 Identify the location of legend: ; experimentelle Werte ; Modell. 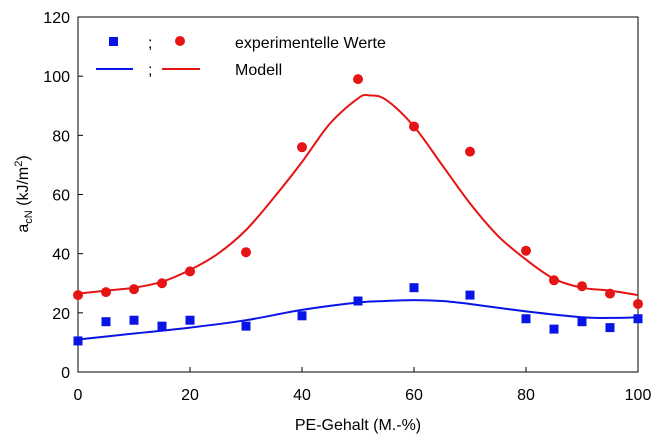
(241, 57).